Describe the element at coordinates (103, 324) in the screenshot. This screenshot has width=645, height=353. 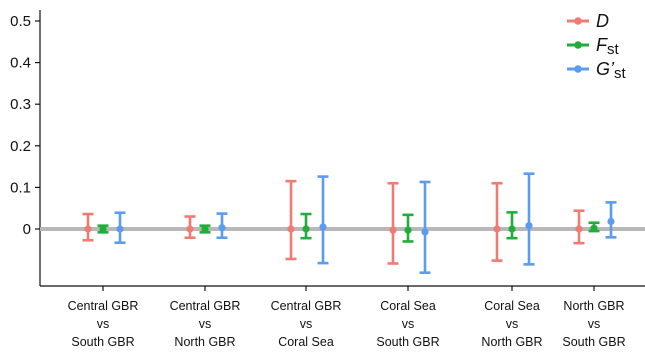
I see `x-category-label: Central GBR vs South GBR` at that location.